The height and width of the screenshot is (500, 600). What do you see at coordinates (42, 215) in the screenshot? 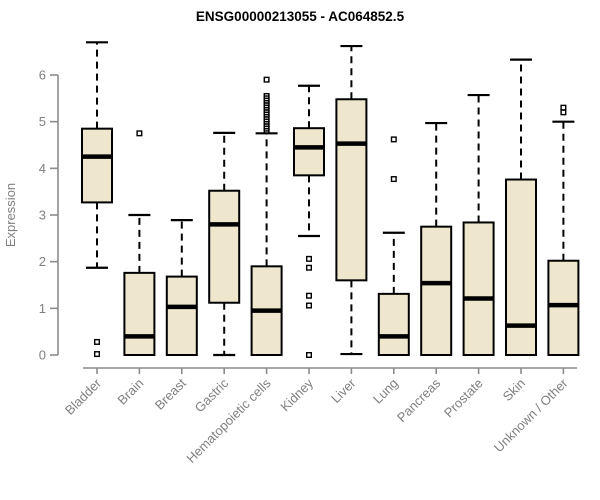
I see `y-tick-label: 3` at bounding box center [42, 215].